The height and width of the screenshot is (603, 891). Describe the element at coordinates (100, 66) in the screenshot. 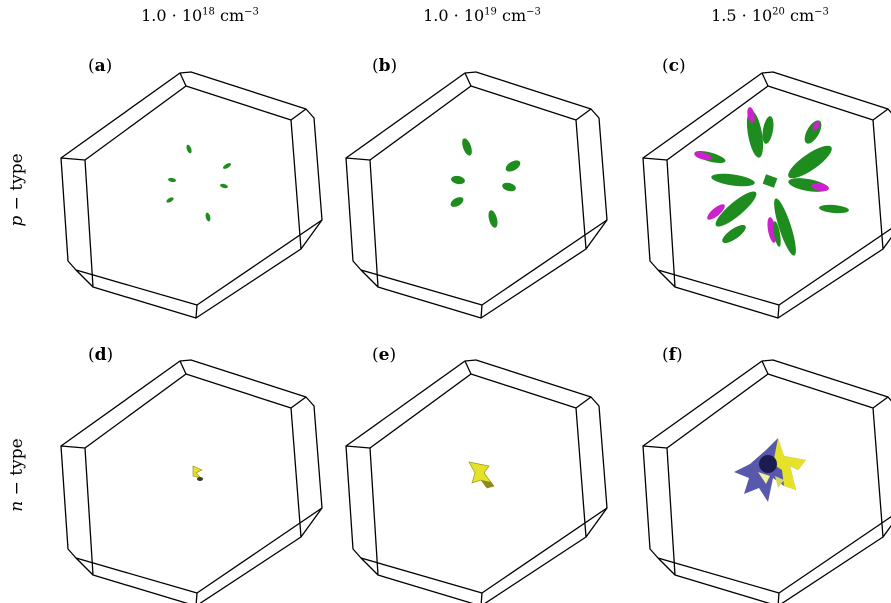

I see `panel-label-a: (a)` at that location.